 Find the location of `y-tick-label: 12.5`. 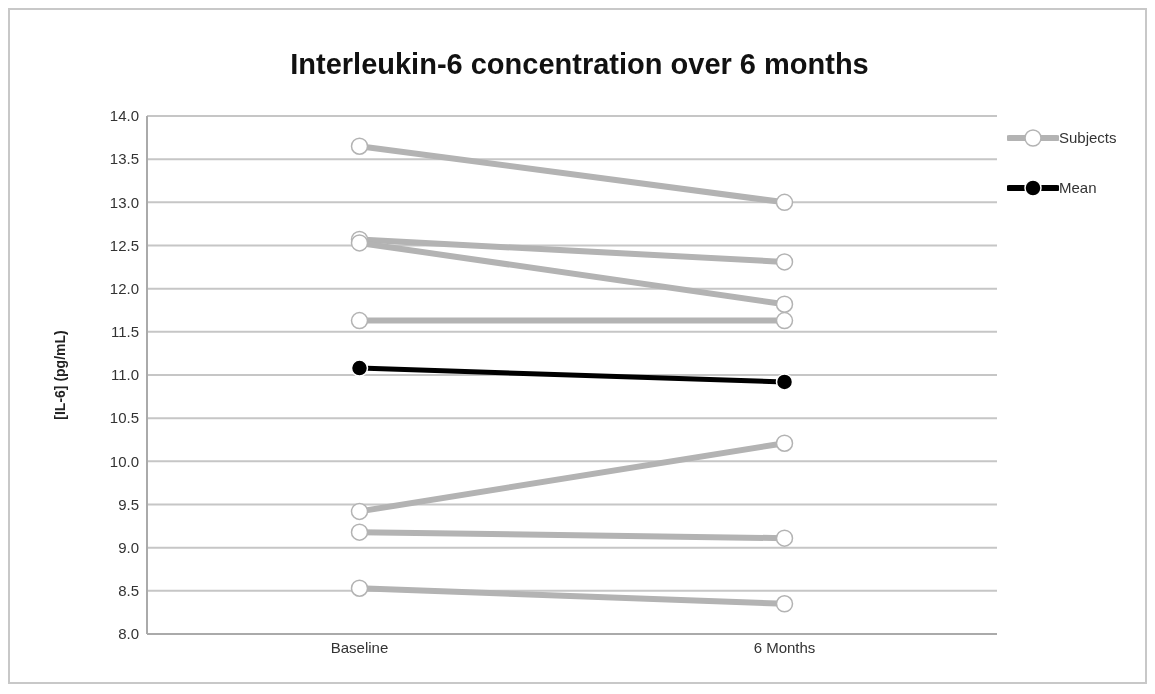

y-tick-label: 12.5 is located at coordinates (124, 245).